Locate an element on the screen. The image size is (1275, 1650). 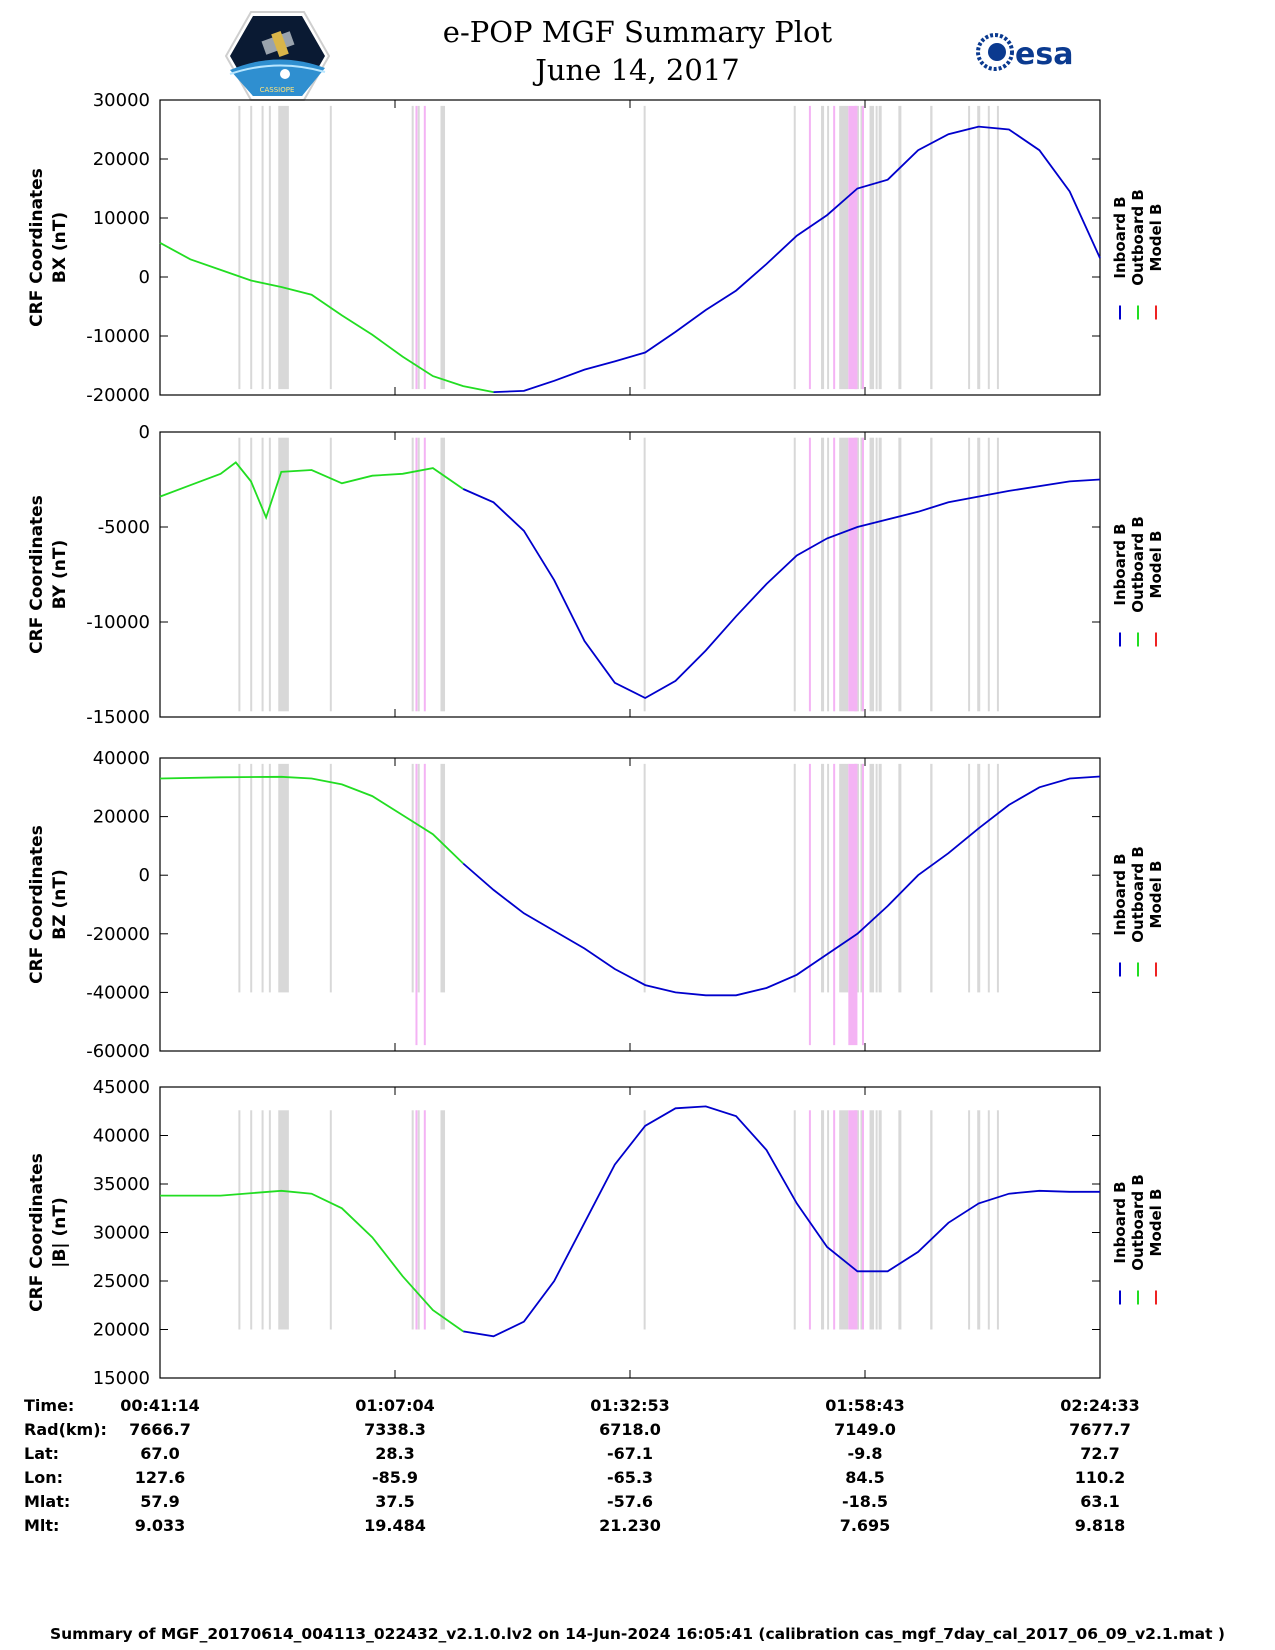
y-tick-label: 25000 is located at coordinates (121, 1281).